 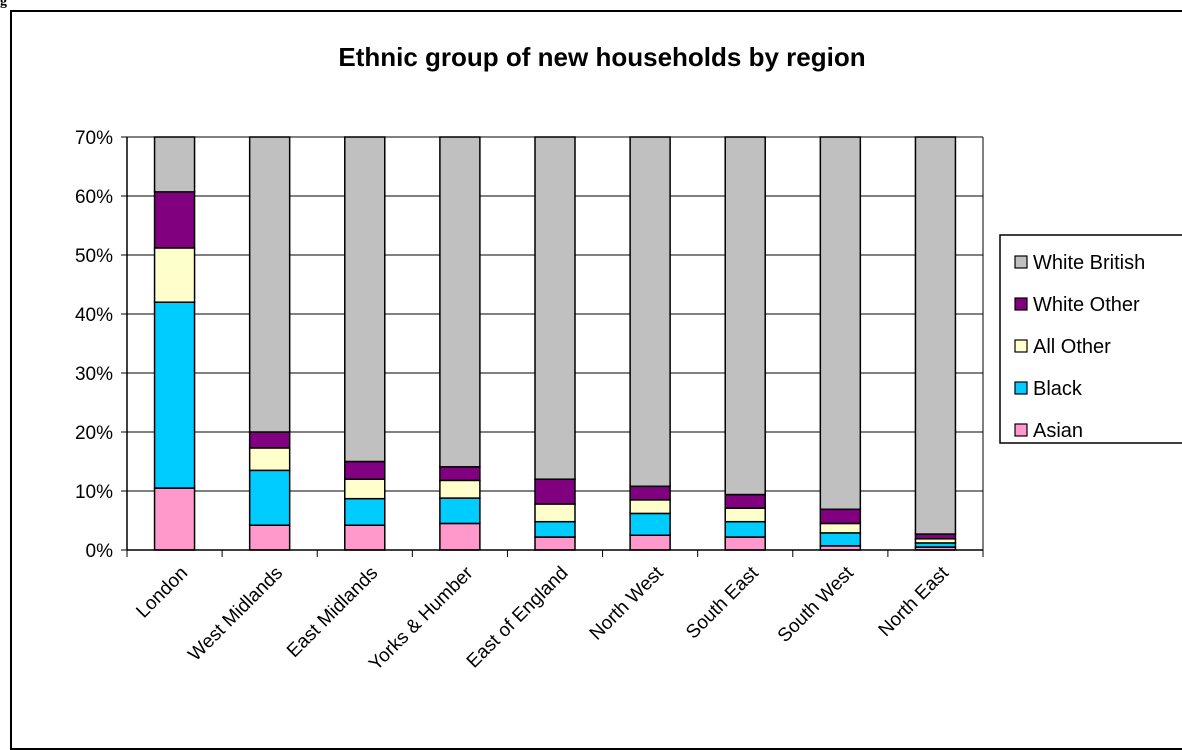 What do you see at coordinates (601, 57) in the screenshot?
I see `chart-title: Ethnic group of new households by region` at bounding box center [601, 57].